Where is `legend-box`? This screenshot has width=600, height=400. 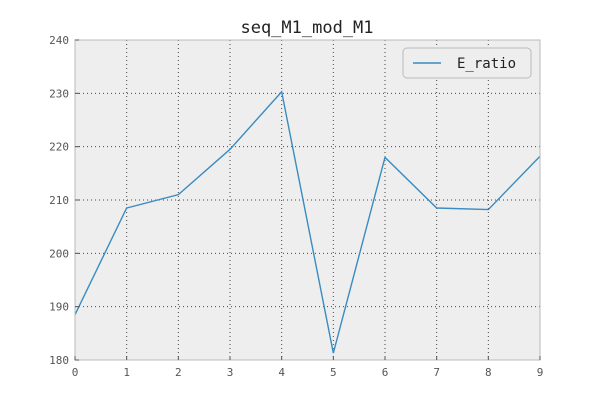
legend-box is located at coordinates (467, 63).